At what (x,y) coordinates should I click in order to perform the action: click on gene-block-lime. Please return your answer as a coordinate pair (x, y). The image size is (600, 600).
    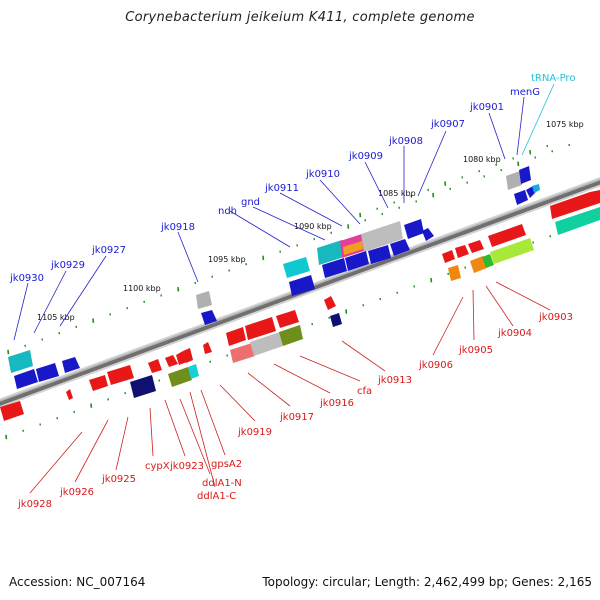
    Looking at the image, I should click on (512, 251).